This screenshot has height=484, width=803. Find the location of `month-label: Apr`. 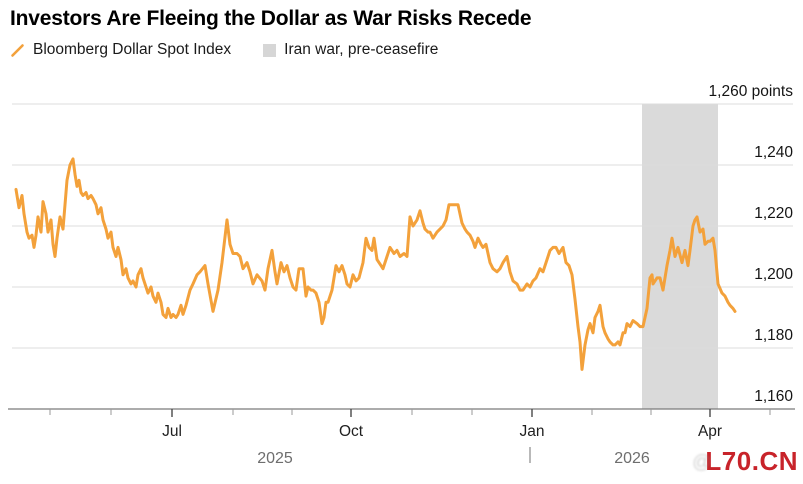

month-label: Apr is located at coordinates (710, 431).